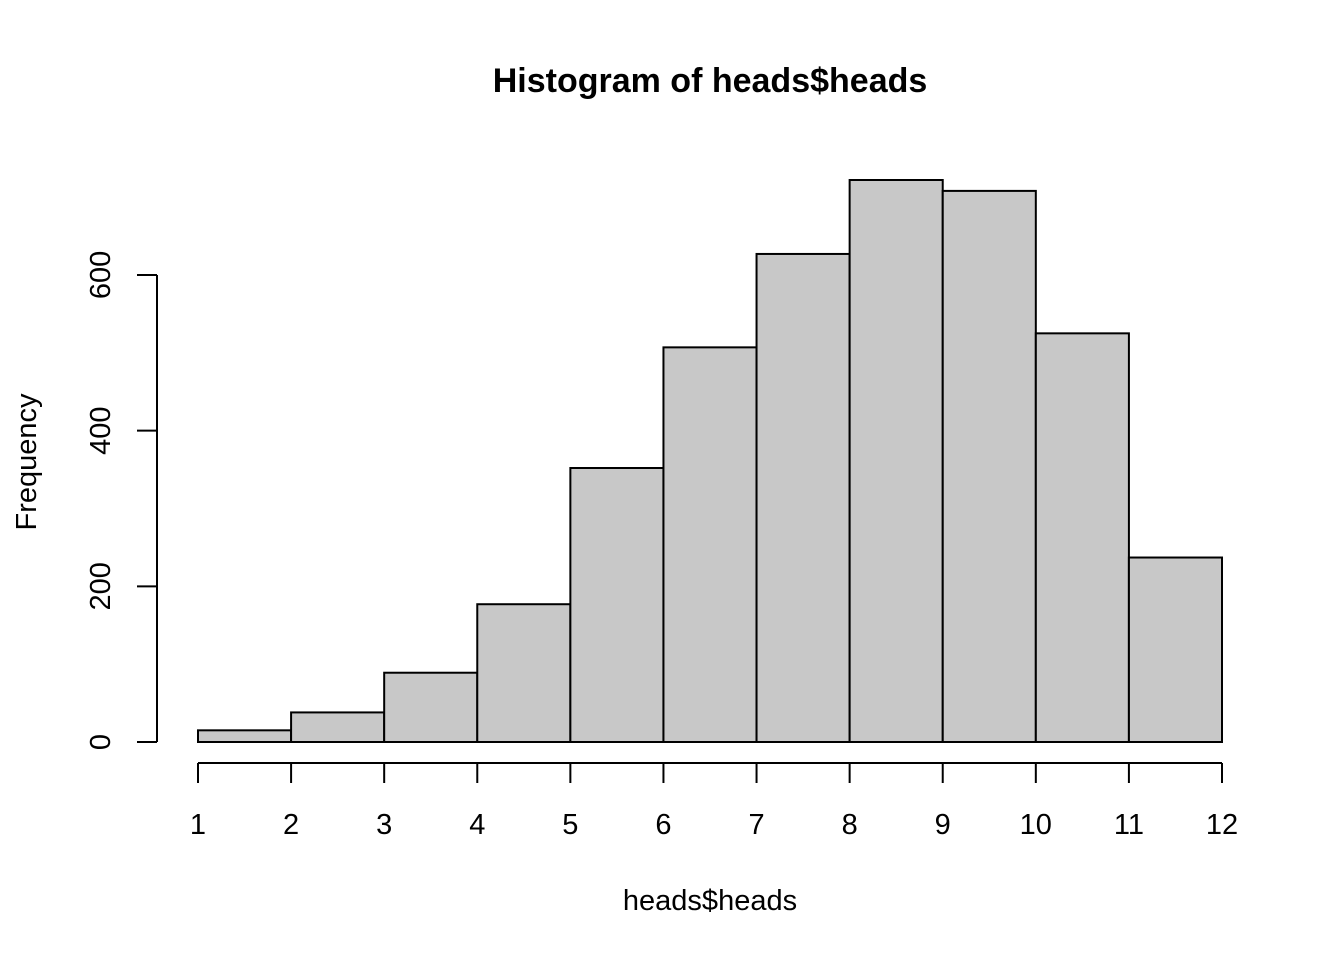 The image size is (1344, 960). What do you see at coordinates (756, 825) in the screenshot?
I see `x-tick-label: 7` at bounding box center [756, 825].